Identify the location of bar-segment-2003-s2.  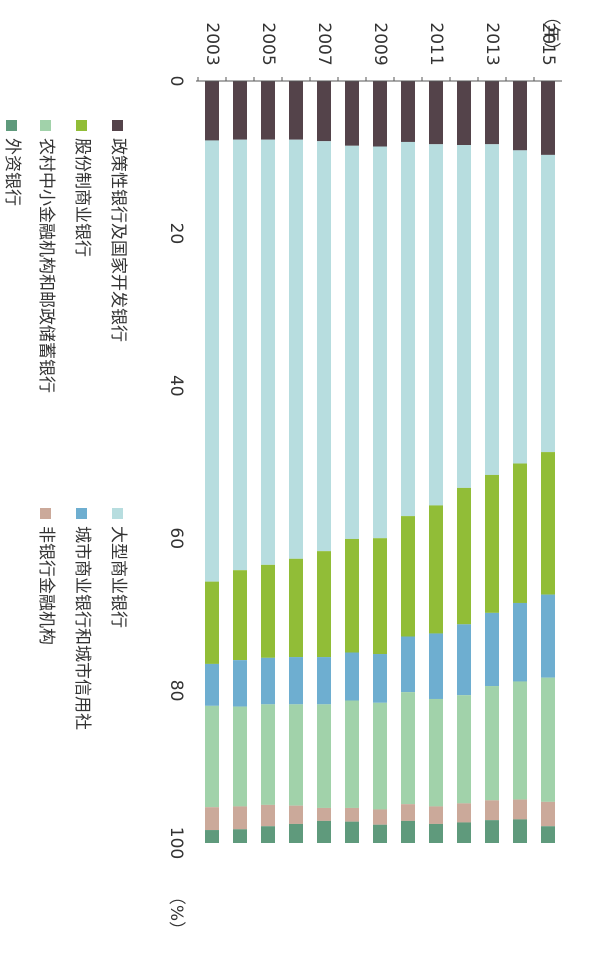
(212, 622).